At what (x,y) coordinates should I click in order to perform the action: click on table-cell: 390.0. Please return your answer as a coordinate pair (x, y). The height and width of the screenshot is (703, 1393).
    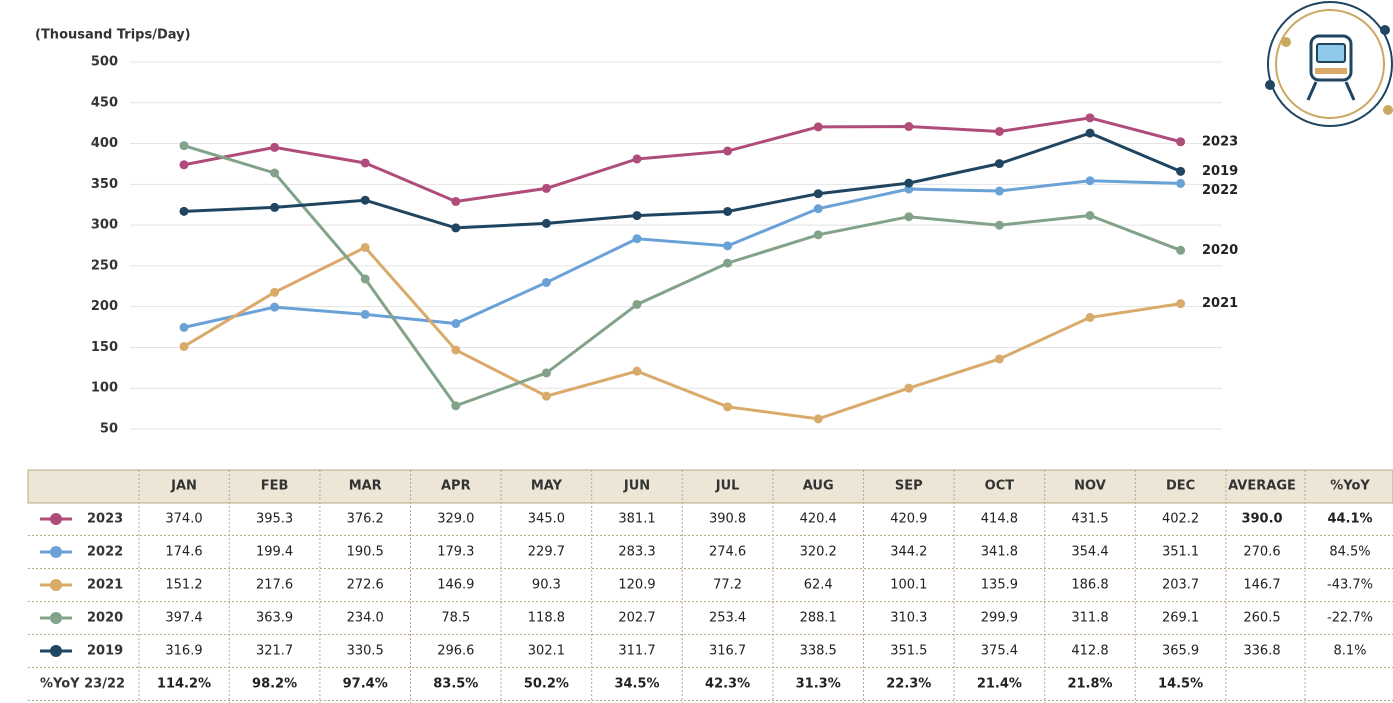
    Looking at the image, I should click on (1261, 519).